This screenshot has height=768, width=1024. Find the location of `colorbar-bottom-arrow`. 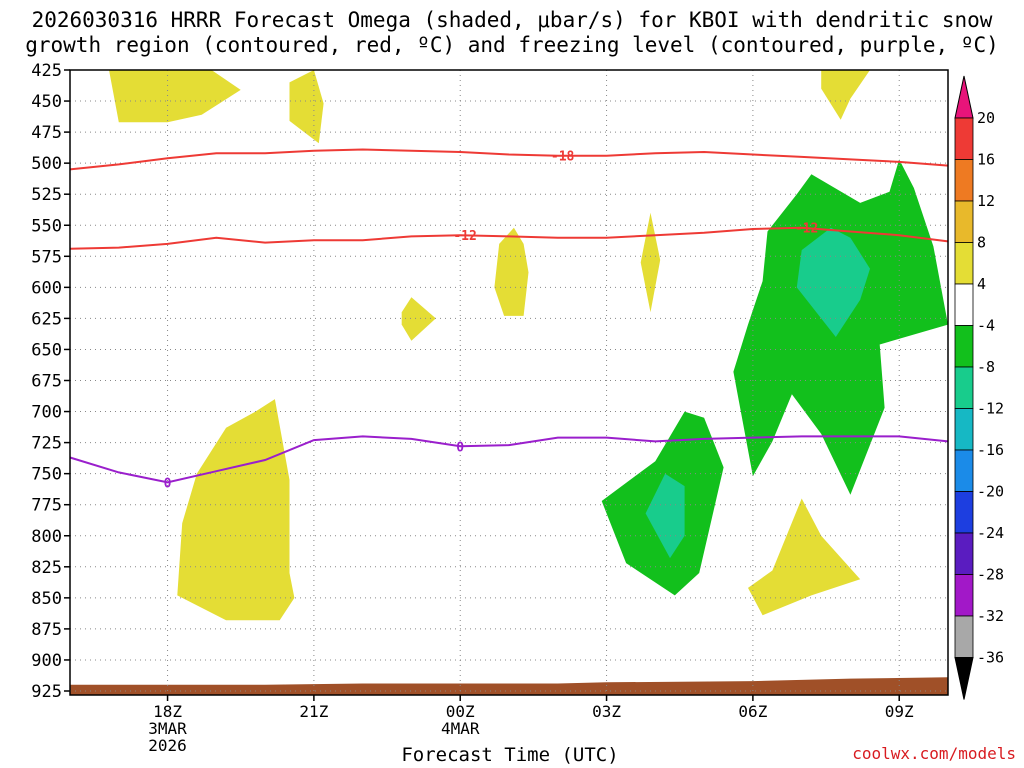

colorbar-bottom-arrow is located at coordinates (964, 678).